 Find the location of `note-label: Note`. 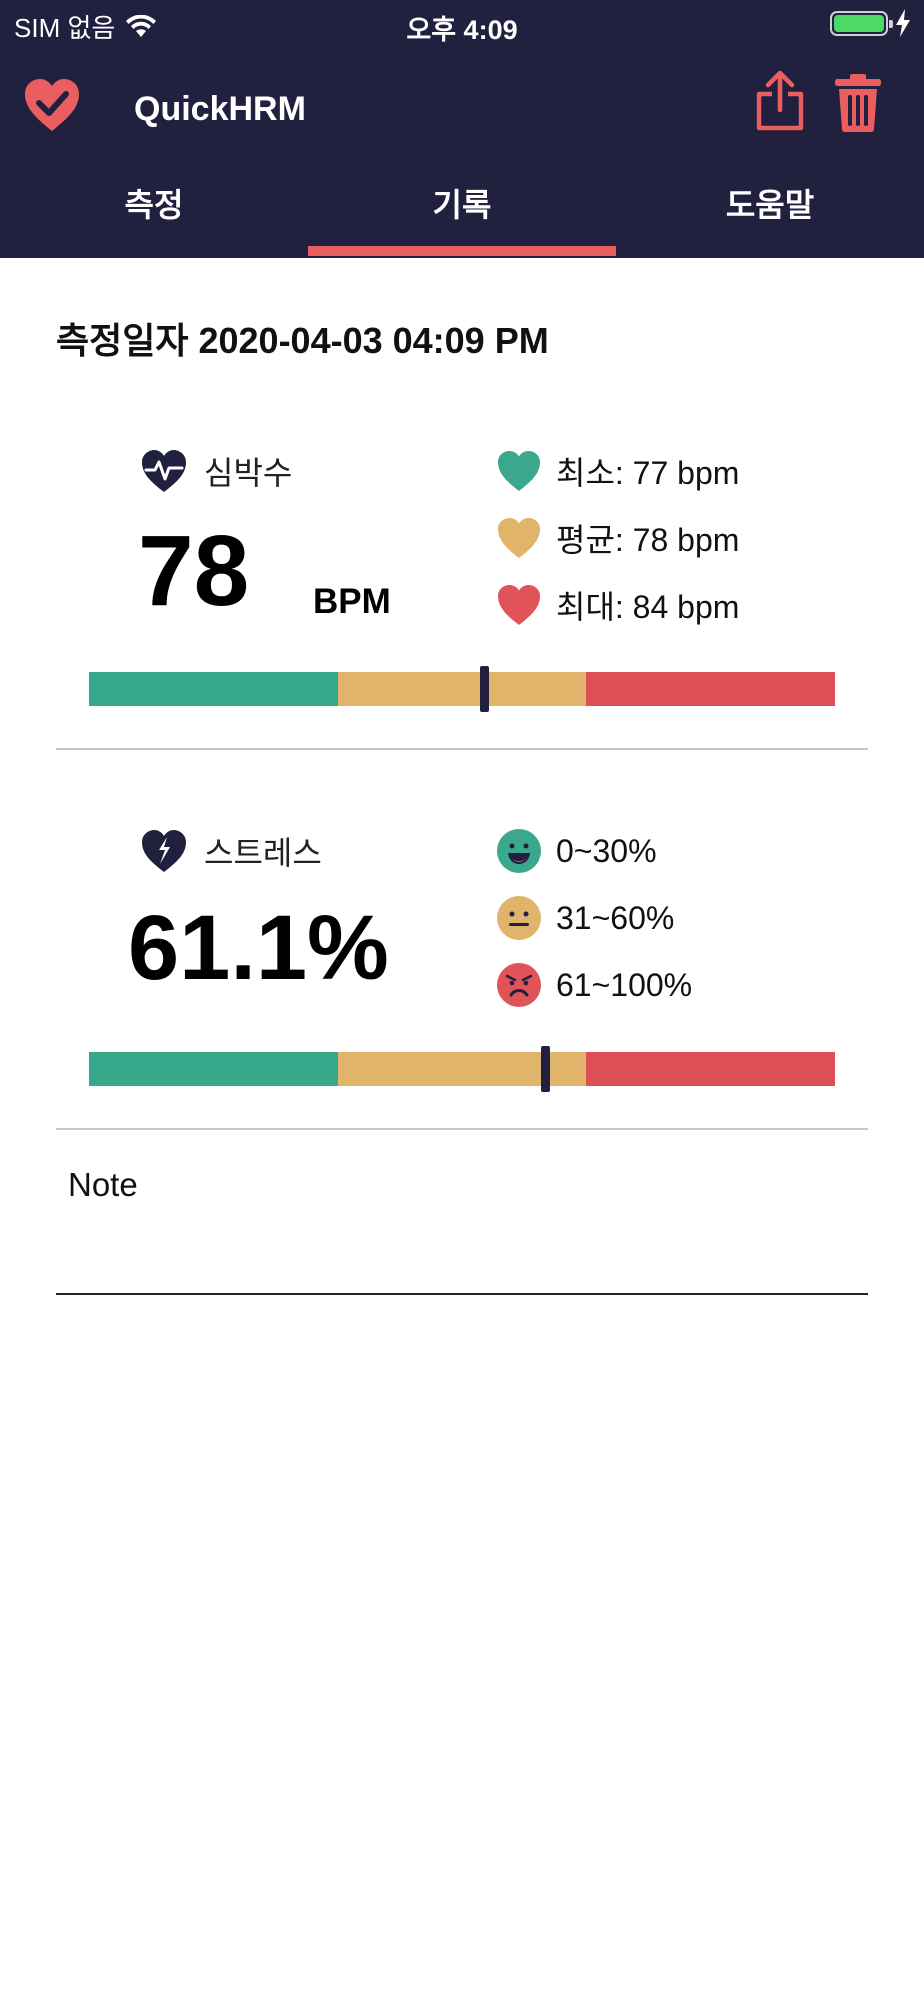

note-label: Note is located at coordinates (103, 1184).